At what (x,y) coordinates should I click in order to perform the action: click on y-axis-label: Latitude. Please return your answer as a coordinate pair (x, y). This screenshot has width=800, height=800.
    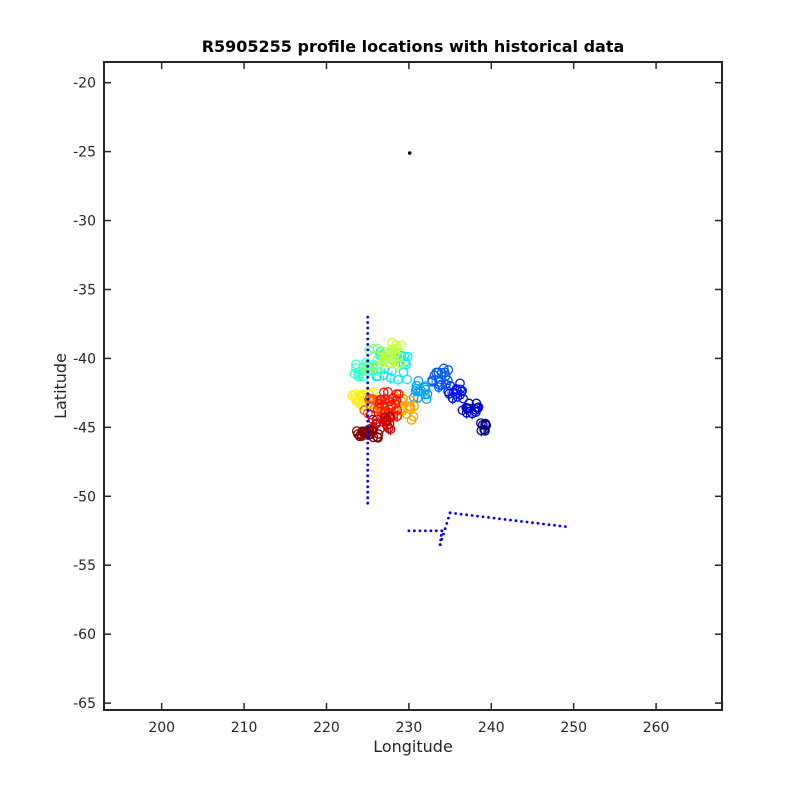
    Looking at the image, I should click on (60, 386).